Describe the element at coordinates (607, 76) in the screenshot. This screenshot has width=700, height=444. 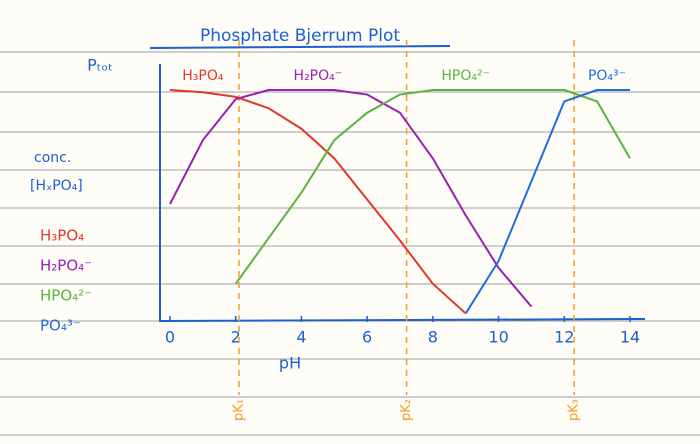
I see `curve-label: PO₄³⁻` at that location.